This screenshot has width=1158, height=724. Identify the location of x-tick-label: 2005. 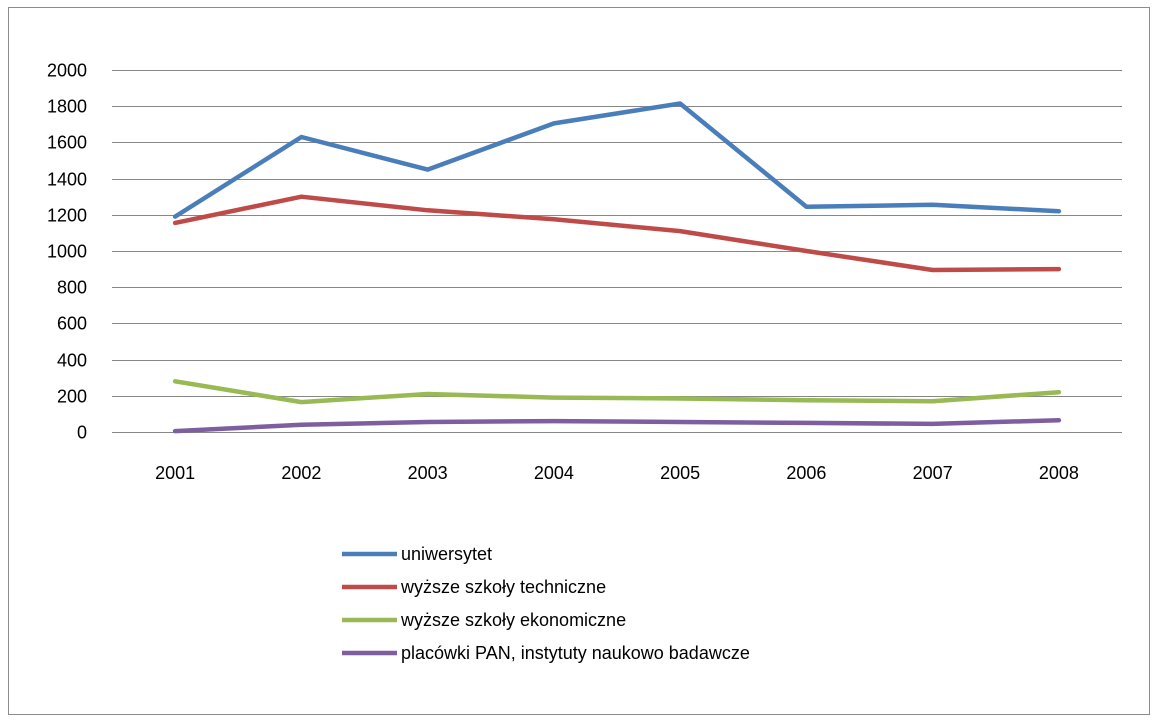
(680, 473).